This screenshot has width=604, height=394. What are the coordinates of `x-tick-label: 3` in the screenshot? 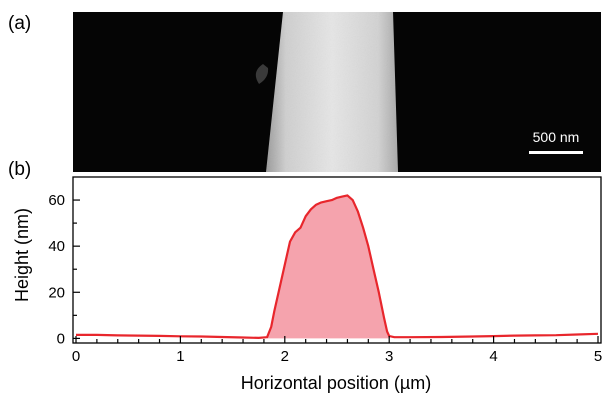 It's located at (389, 356).